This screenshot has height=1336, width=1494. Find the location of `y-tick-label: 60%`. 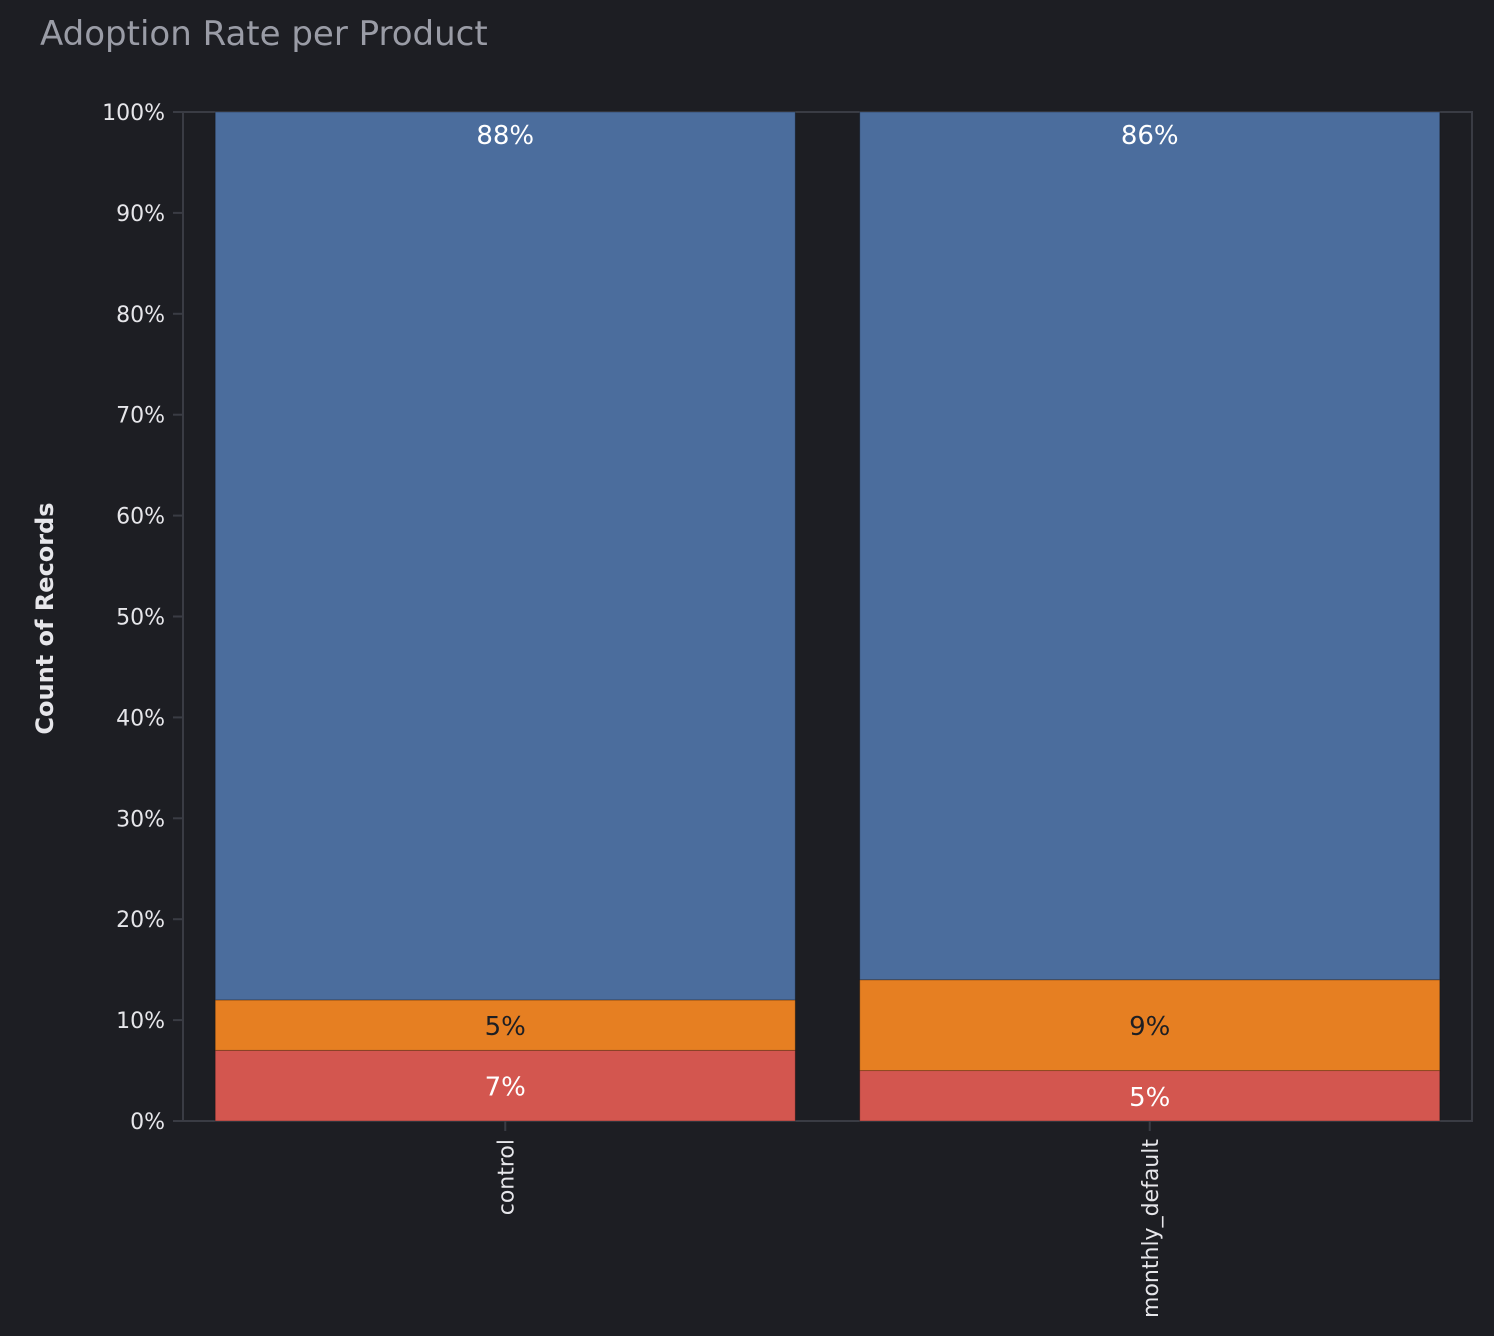

y-tick-label: 60% is located at coordinates (140, 517).